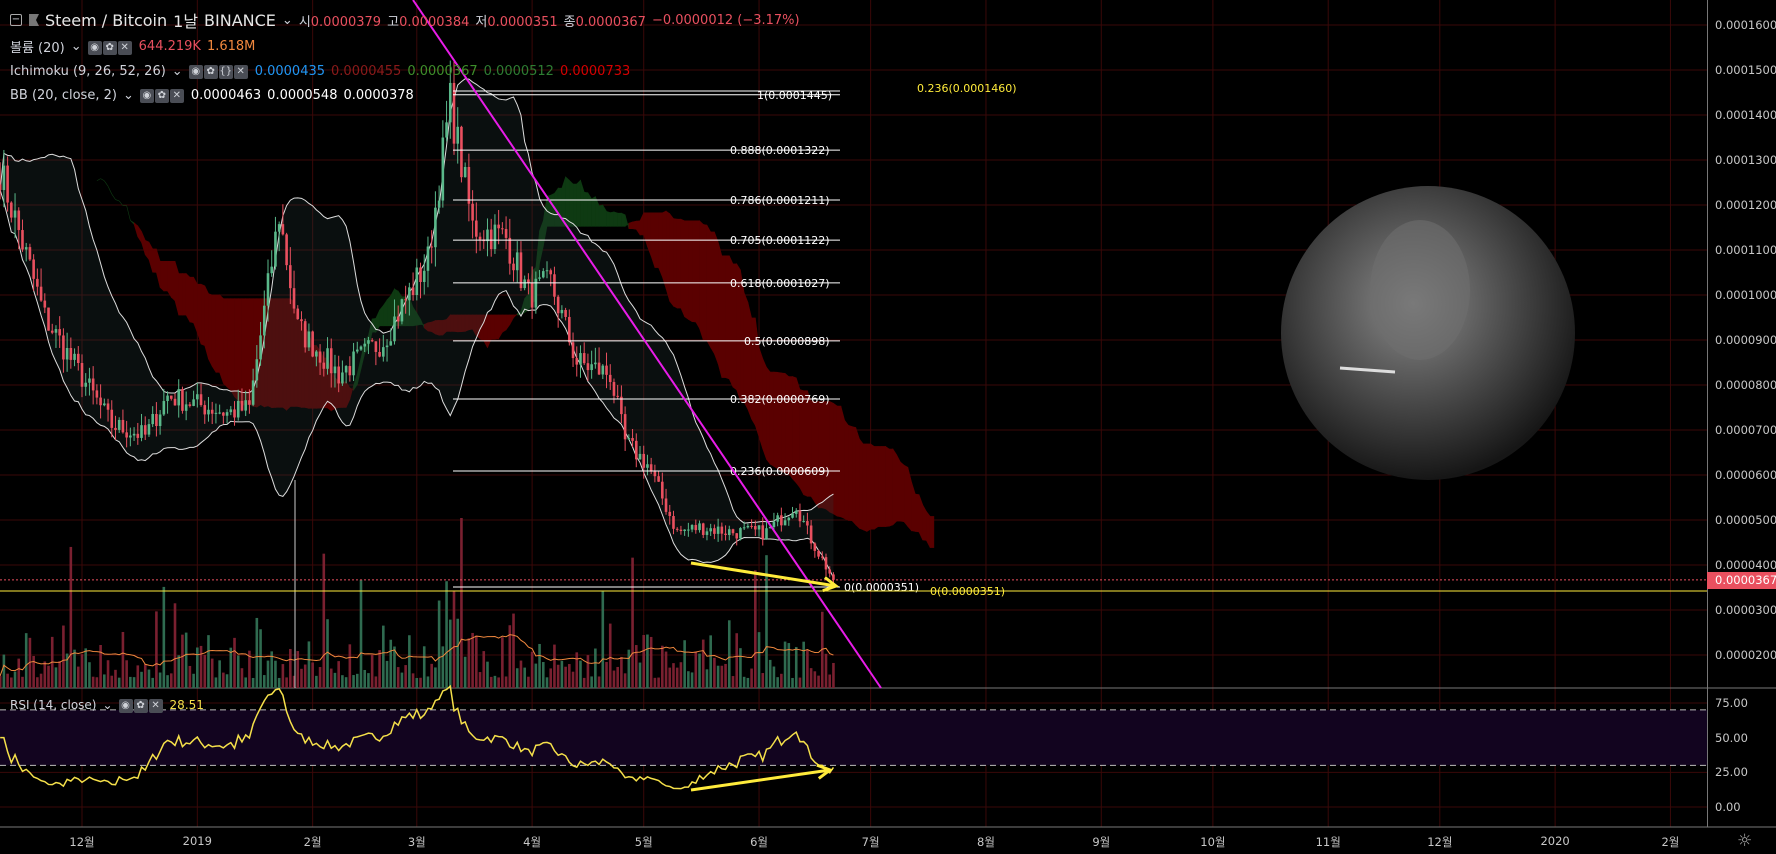  What do you see at coordinates (169, 46) in the screenshot?
I see `volume-value: 644.219K` at bounding box center [169, 46].